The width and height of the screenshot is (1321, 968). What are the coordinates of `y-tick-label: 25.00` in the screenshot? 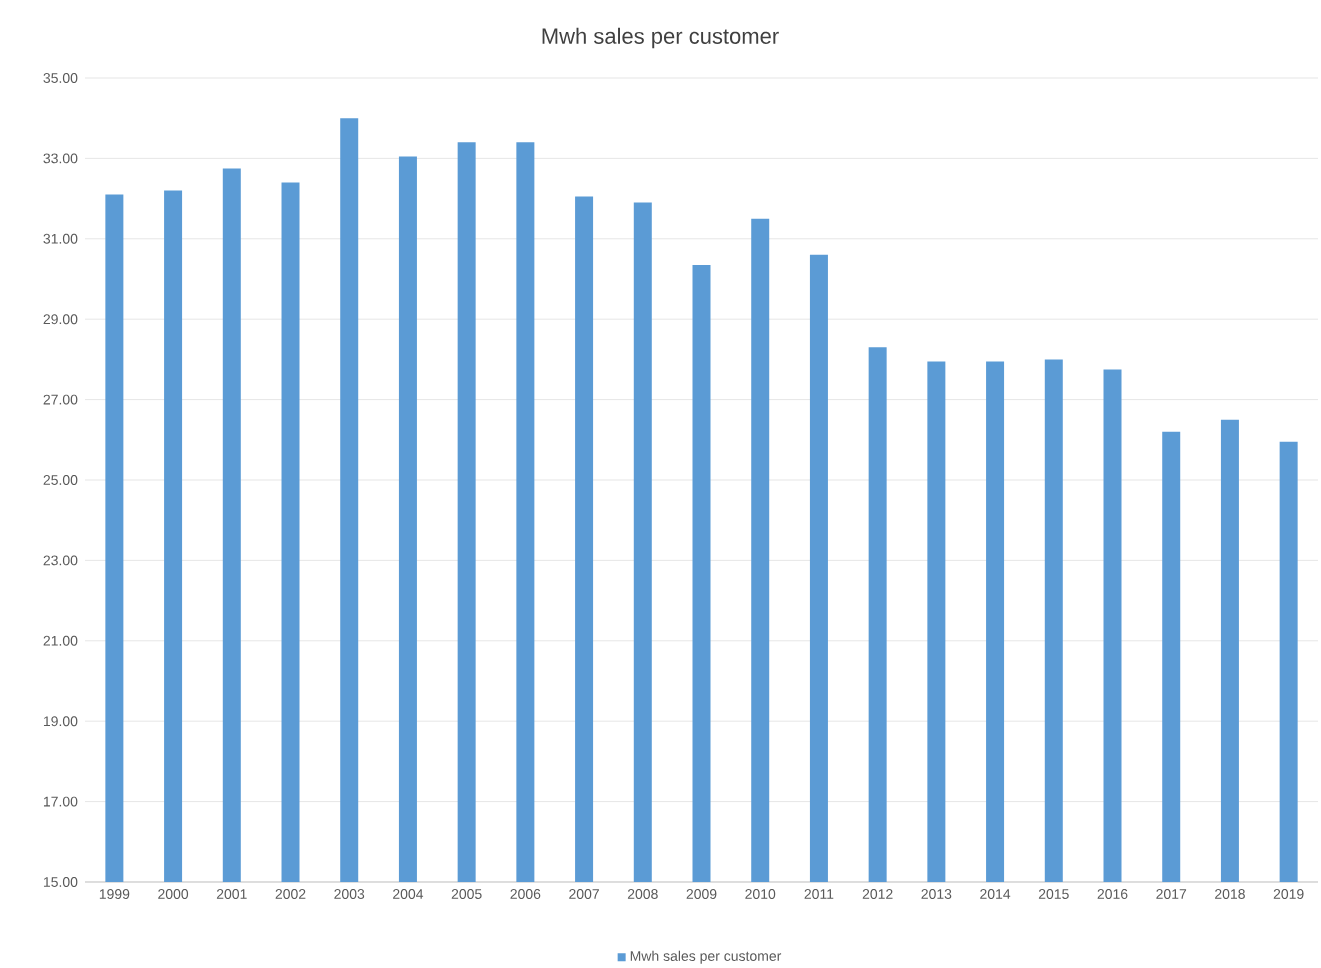 It's located at (60, 480).